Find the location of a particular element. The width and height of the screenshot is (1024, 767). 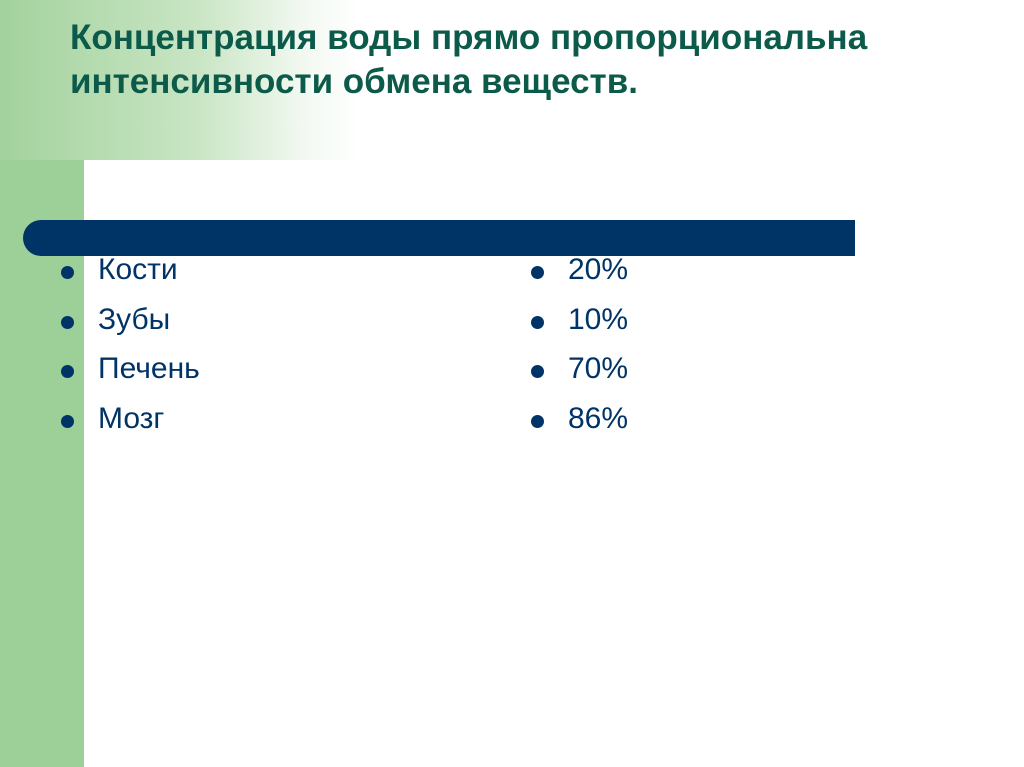

title-divider-bar is located at coordinates (439, 238).